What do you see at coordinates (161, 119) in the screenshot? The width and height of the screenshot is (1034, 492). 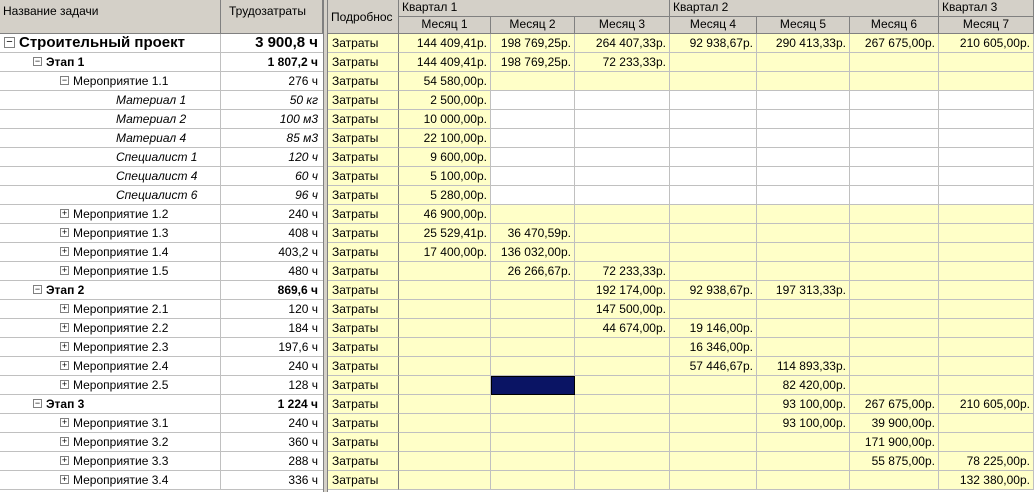 I see `task-row: Материал 2 100 м3` at bounding box center [161, 119].